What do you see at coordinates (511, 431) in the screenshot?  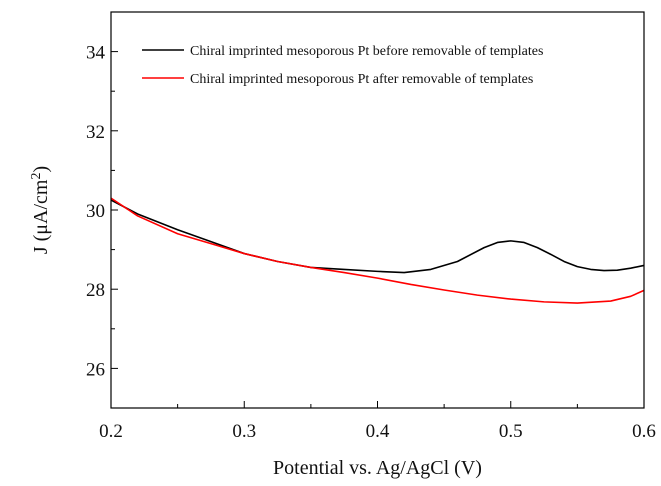 I see `x-tick-label: 0.5` at bounding box center [511, 431].